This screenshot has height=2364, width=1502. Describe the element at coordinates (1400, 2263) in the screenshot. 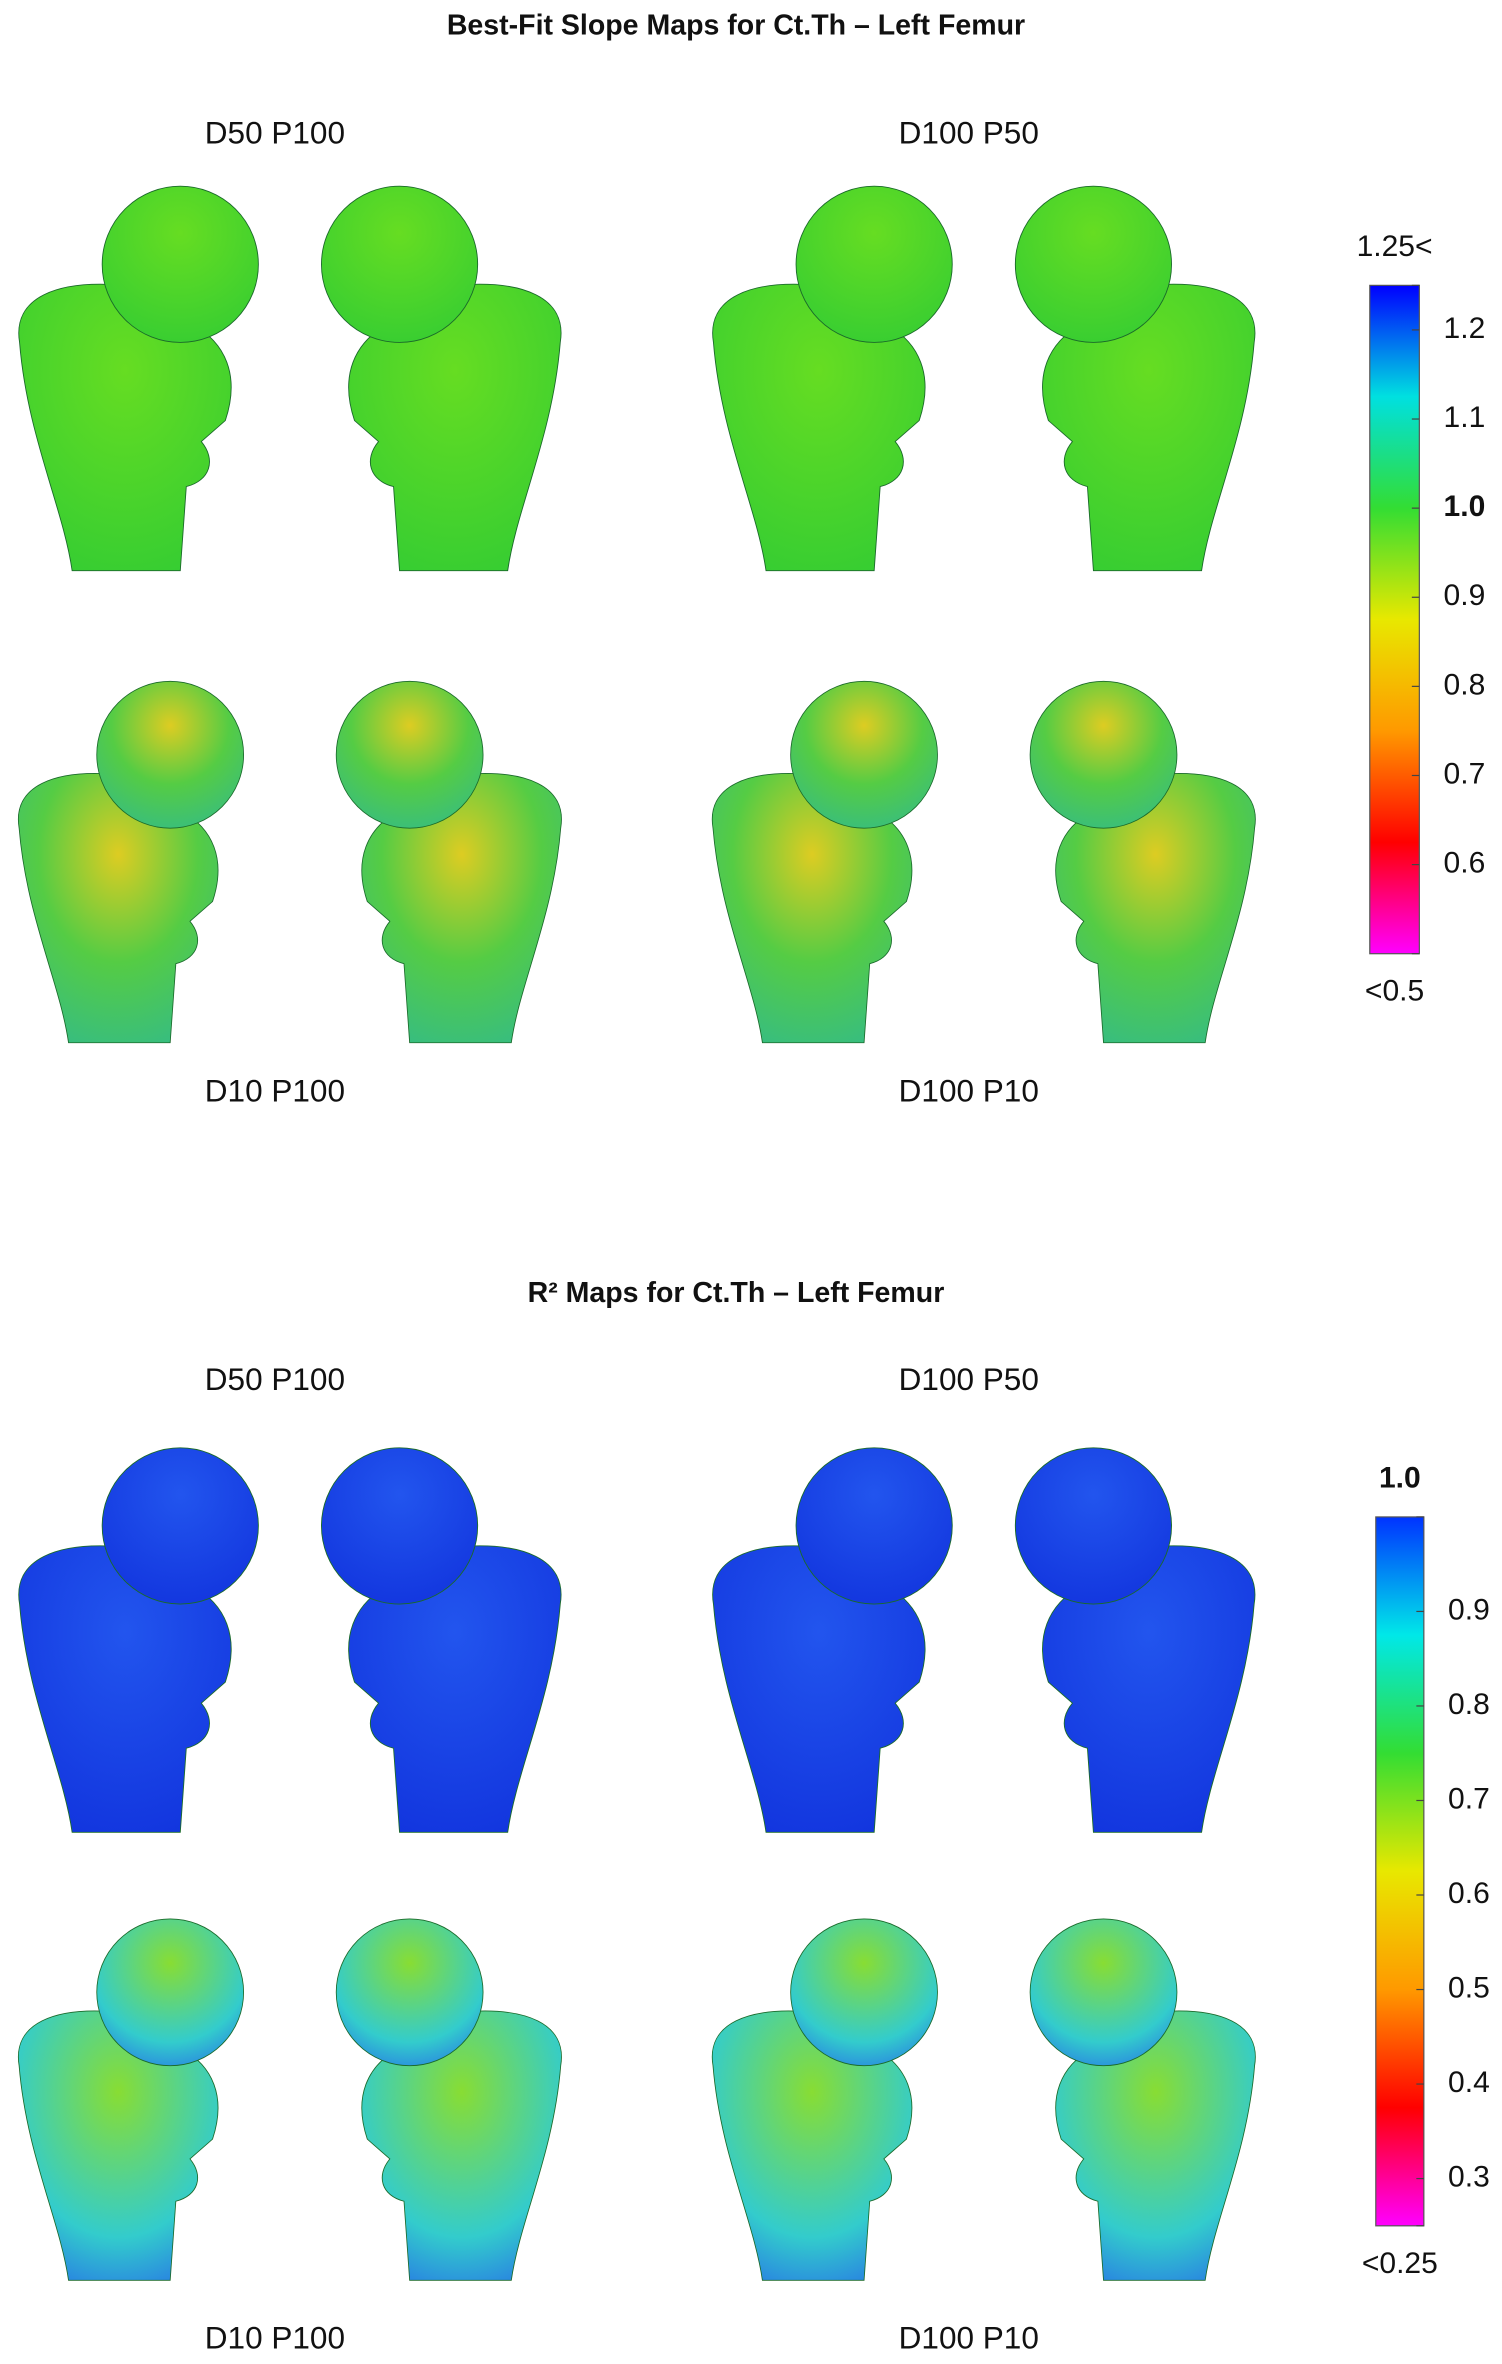

I see `colorbar-tick-label: <0.25` at that location.